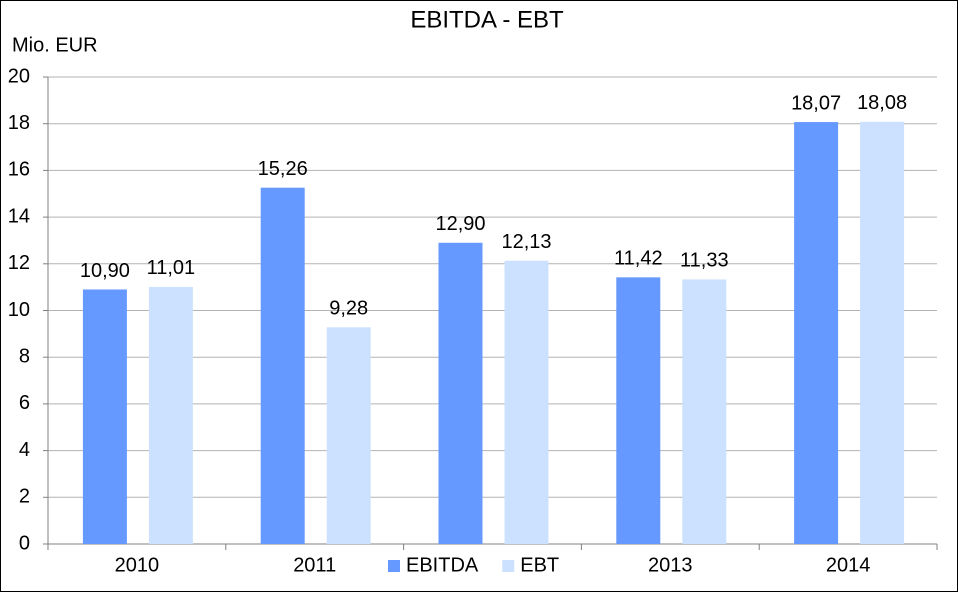 The image size is (958, 592). Describe the element at coordinates (670, 565) in the screenshot. I see `x-tick-label: 2013` at that location.